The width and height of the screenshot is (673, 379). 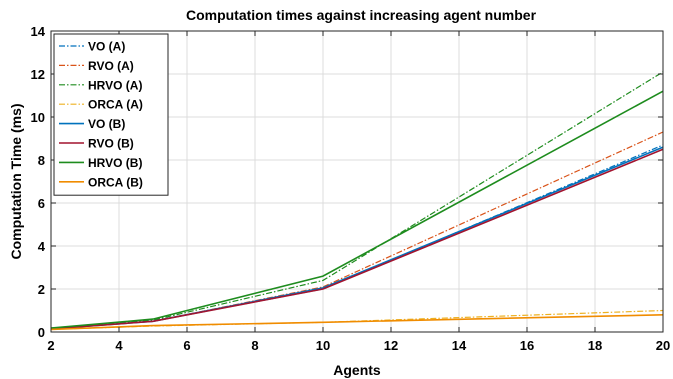 What do you see at coordinates (41, 160) in the screenshot?
I see `y-tick-label: 8` at bounding box center [41, 160].